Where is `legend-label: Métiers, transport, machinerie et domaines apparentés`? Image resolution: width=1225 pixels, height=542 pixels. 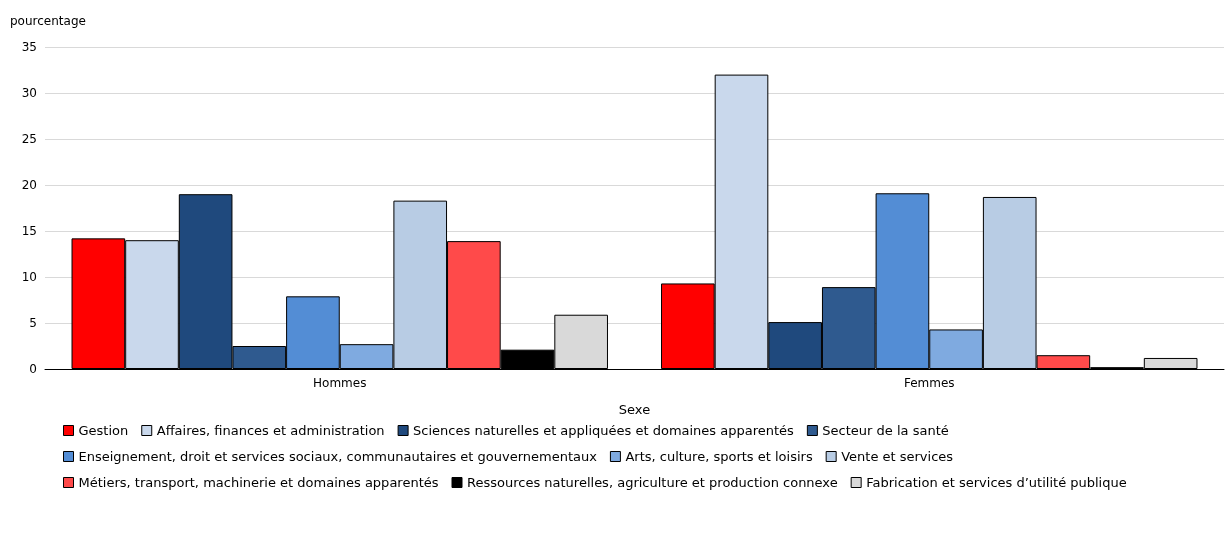 legend-label: Métiers, transport, machinerie et domaines apparentés is located at coordinates (258, 482).